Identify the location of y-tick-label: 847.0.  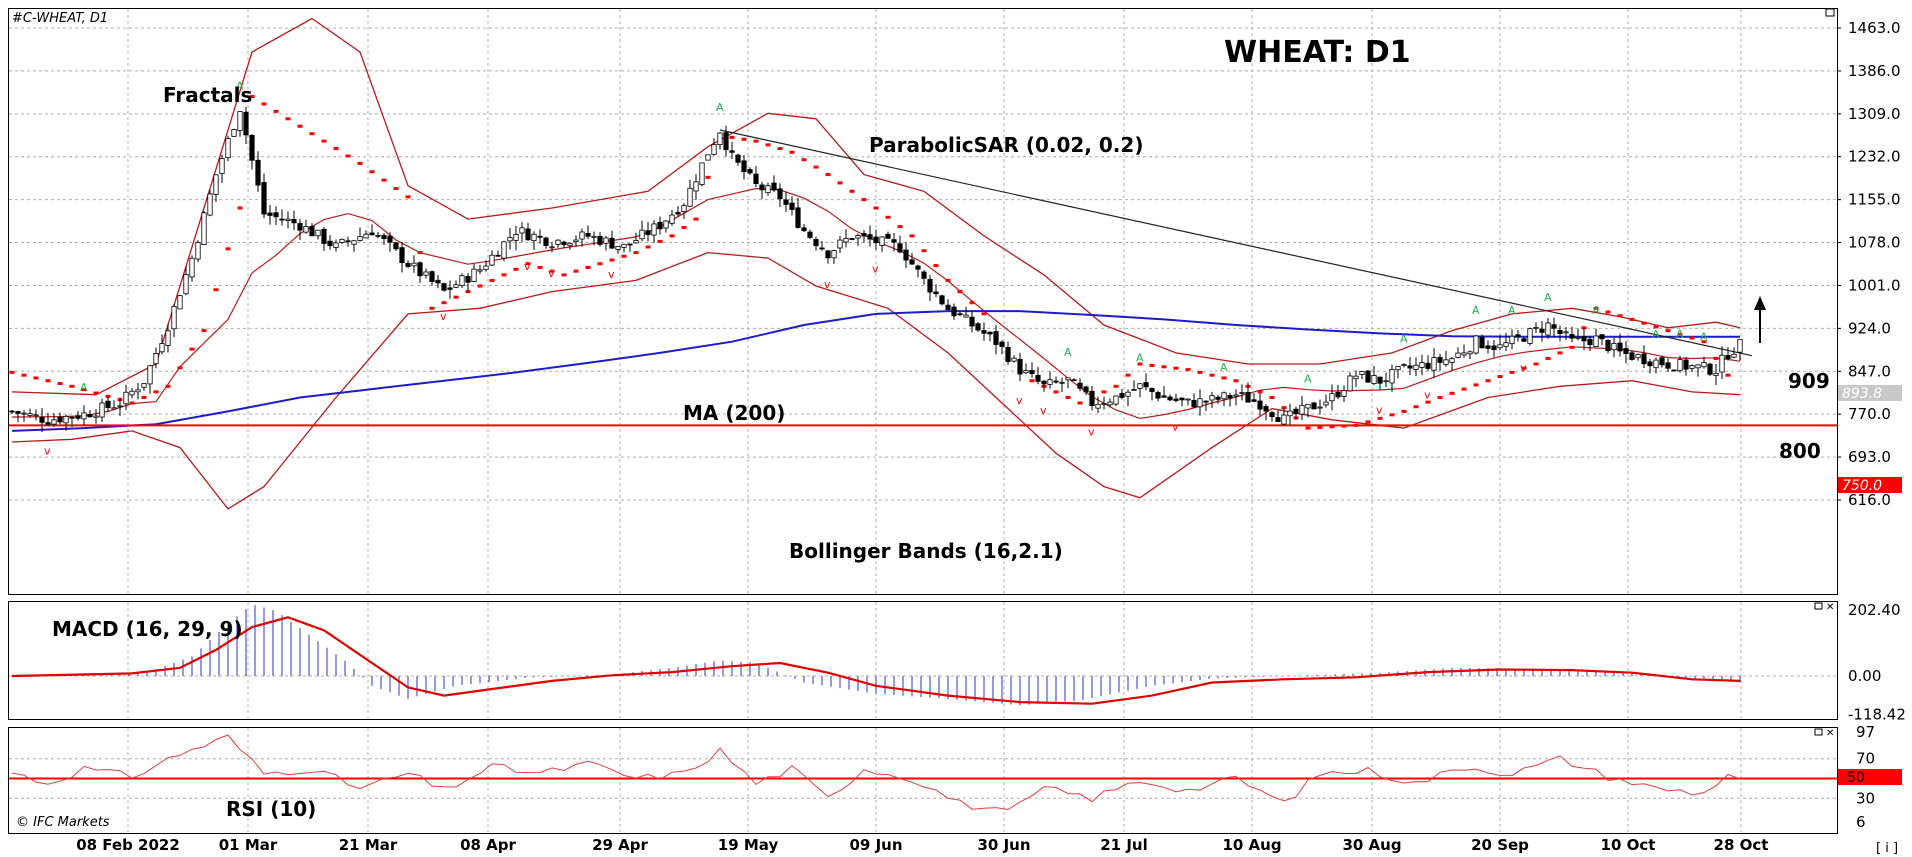
(1869, 371).